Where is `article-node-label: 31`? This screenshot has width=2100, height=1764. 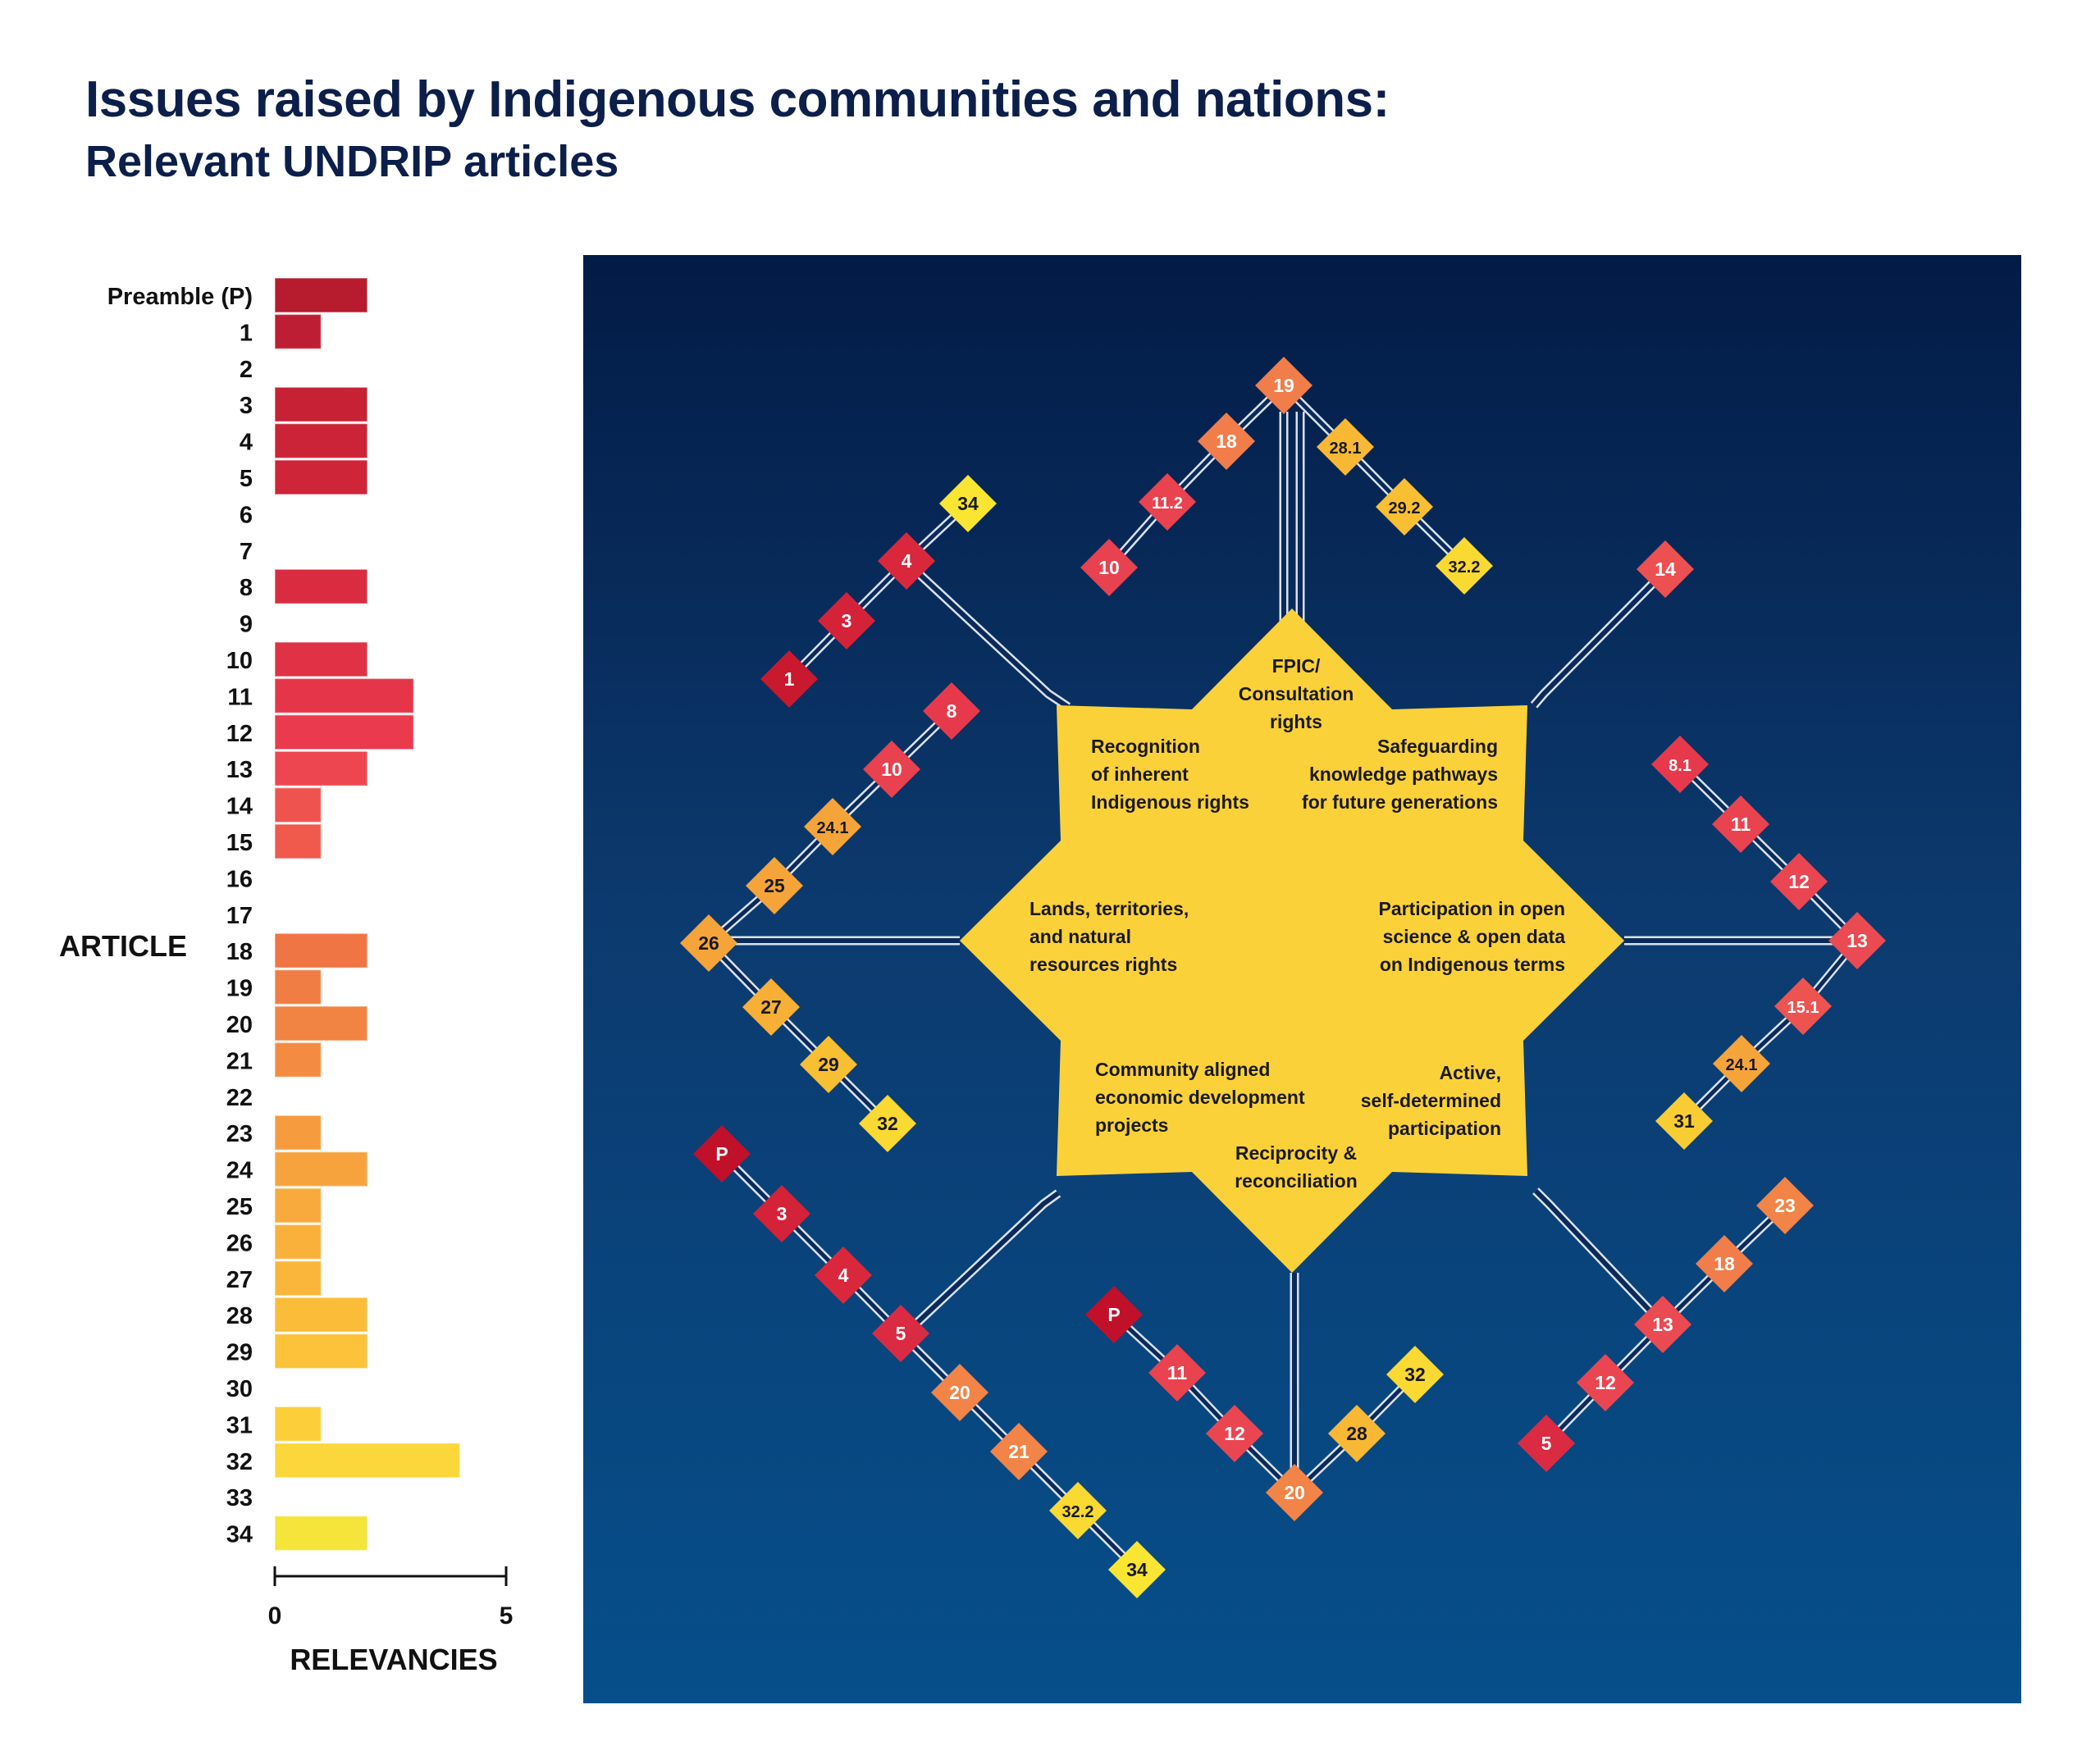
article-node-label: 31 is located at coordinates (1684, 1121).